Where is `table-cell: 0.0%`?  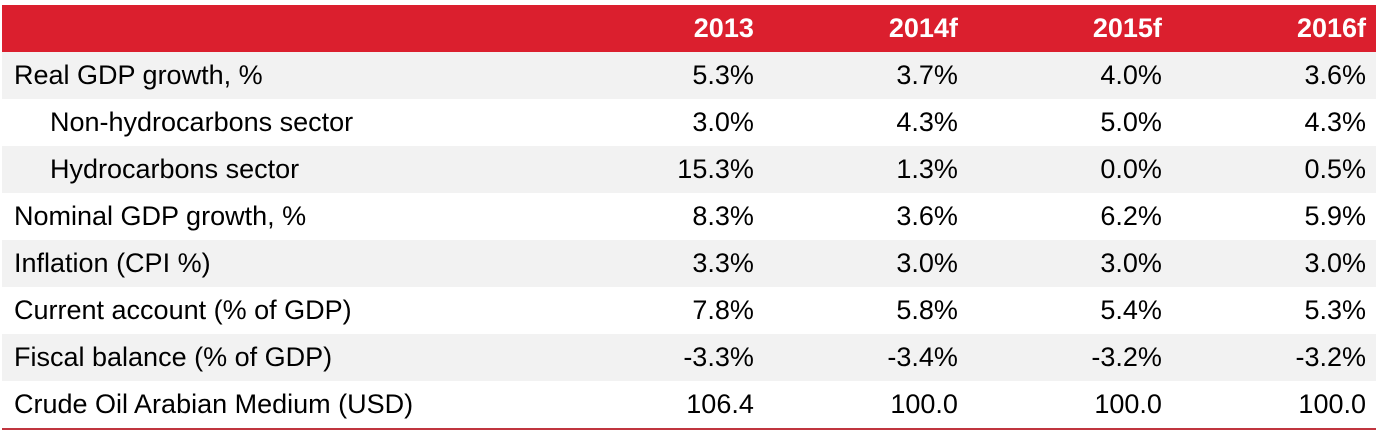 table-cell: 0.0% is located at coordinates (1131, 169).